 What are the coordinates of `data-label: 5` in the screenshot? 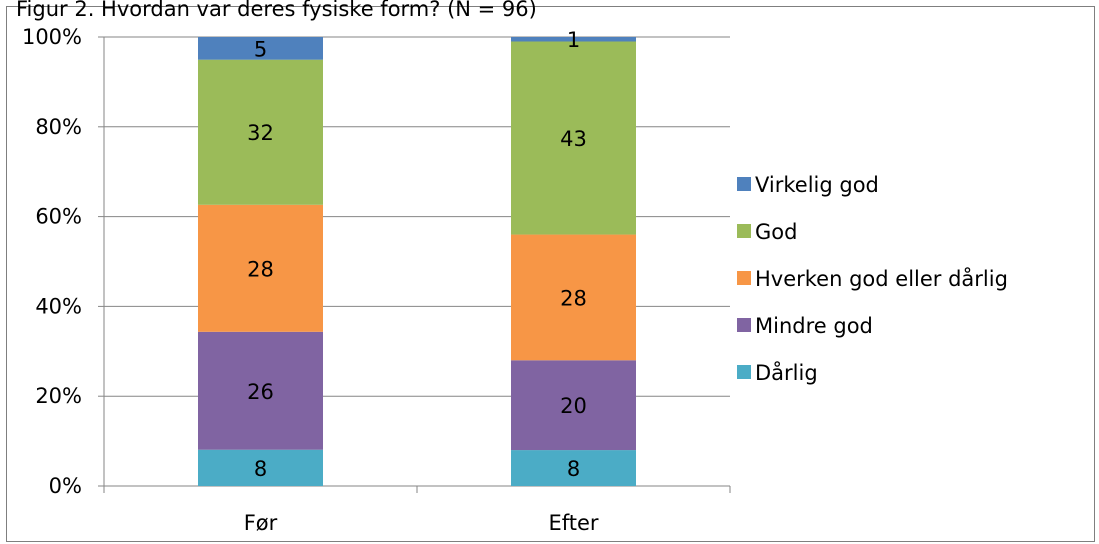 It's located at (260, 49).